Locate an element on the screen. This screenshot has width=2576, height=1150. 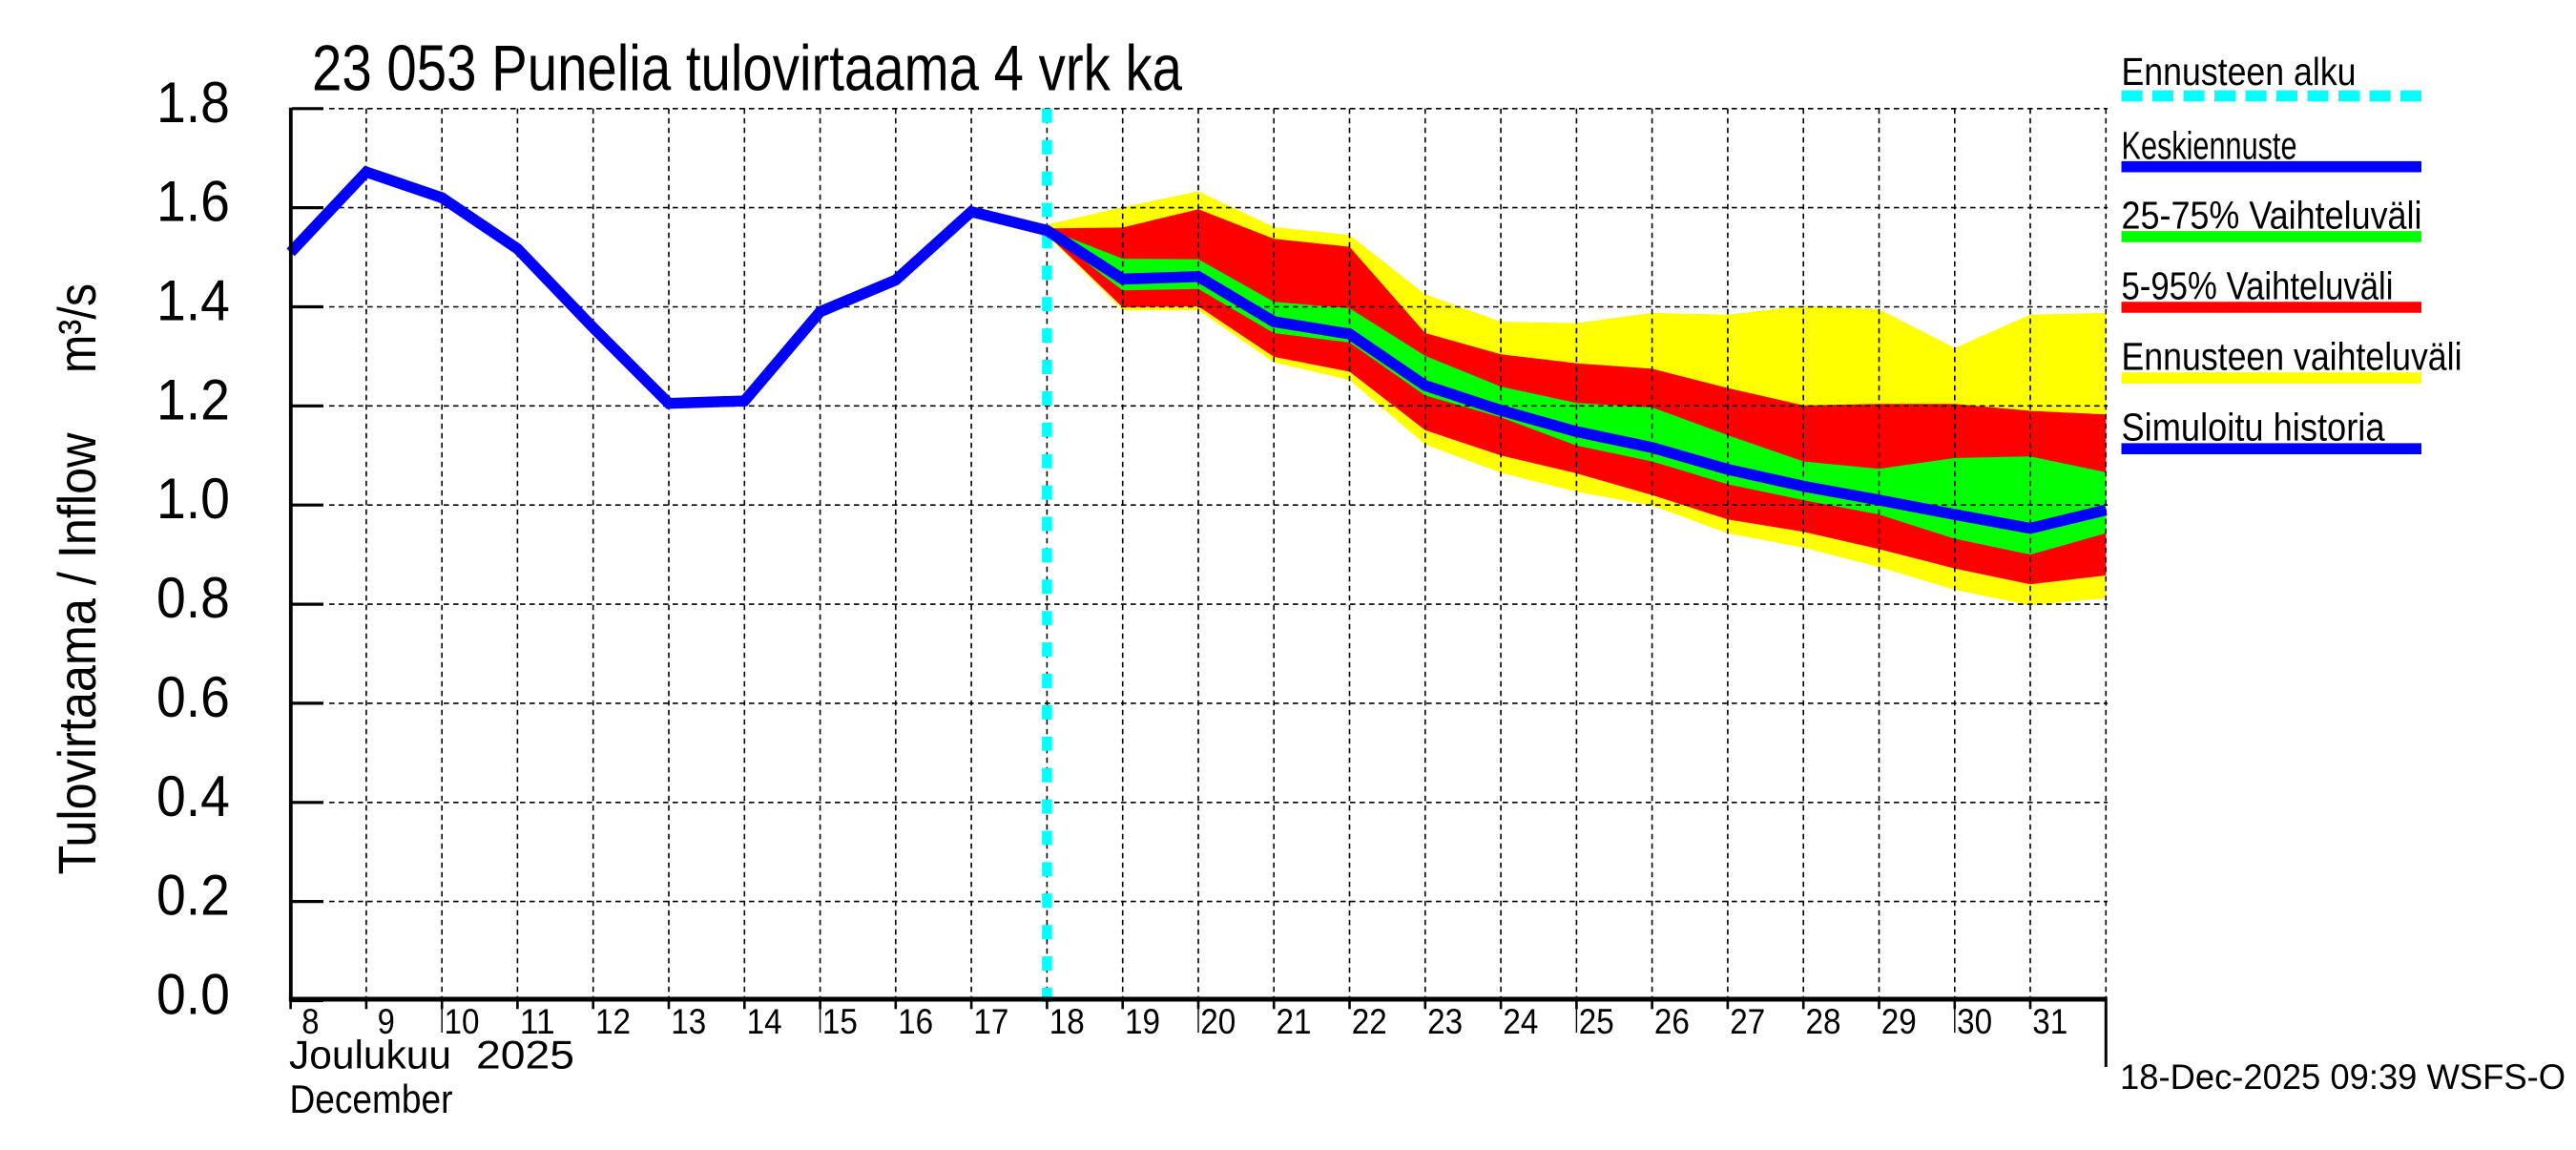
svg-text: Joulukuu is located at coordinates (370, 1055).